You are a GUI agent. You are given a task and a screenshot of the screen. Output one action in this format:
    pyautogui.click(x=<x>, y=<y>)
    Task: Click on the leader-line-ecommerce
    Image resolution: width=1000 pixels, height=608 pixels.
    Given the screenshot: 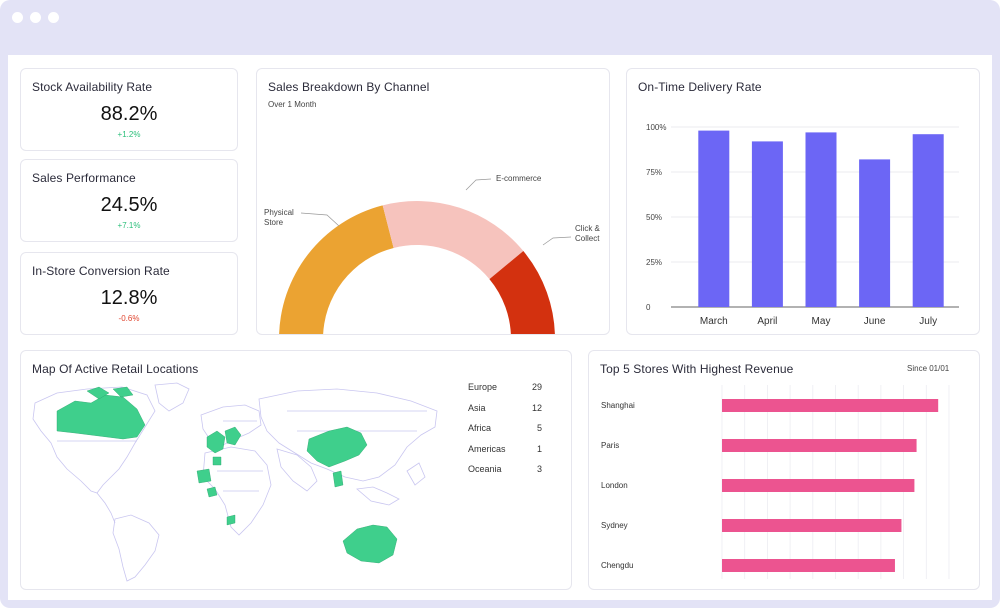 What is the action you would take?
    pyautogui.click(x=478, y=184)
    